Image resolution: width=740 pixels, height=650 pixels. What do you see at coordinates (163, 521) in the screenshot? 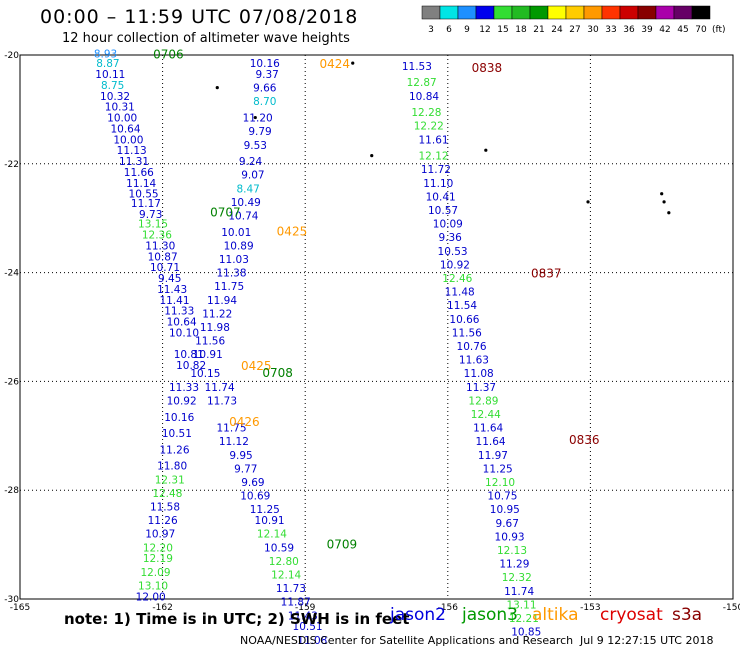
I see `wave-height-value: 11.26` at bounding box center [163, 521].